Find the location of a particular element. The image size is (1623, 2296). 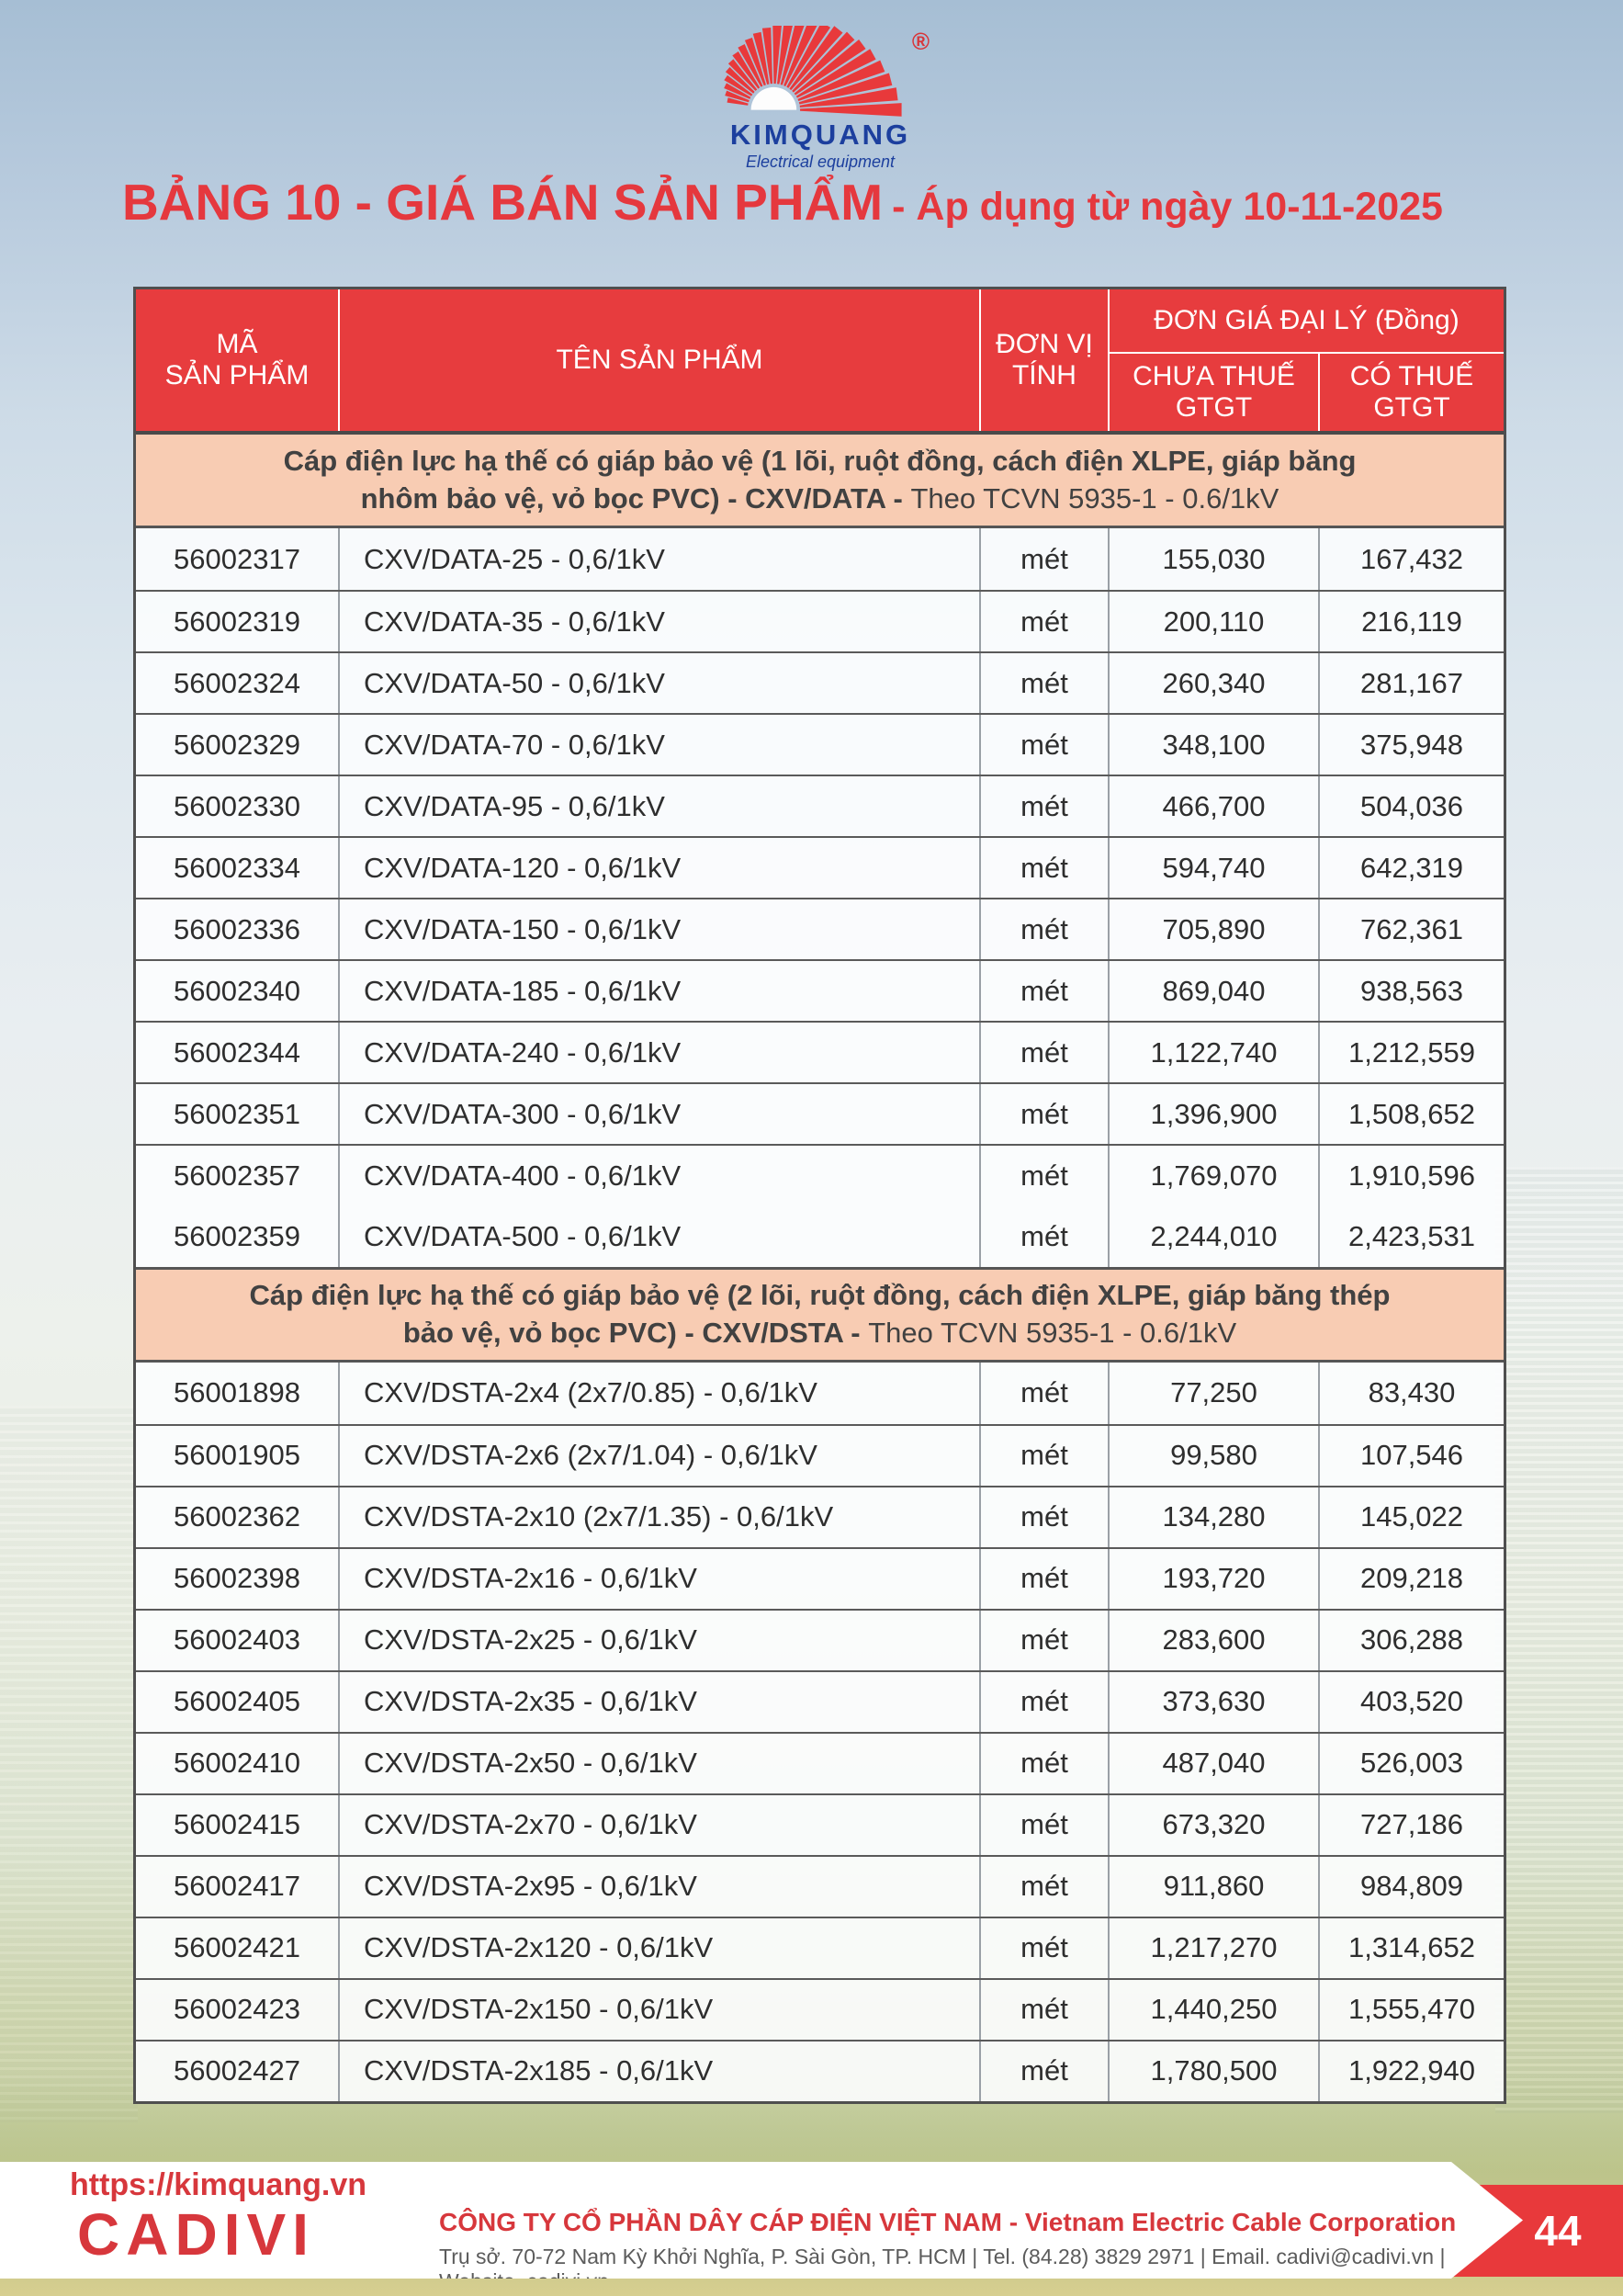

cell-code: 56002317 is located at coordinates (238, 559).